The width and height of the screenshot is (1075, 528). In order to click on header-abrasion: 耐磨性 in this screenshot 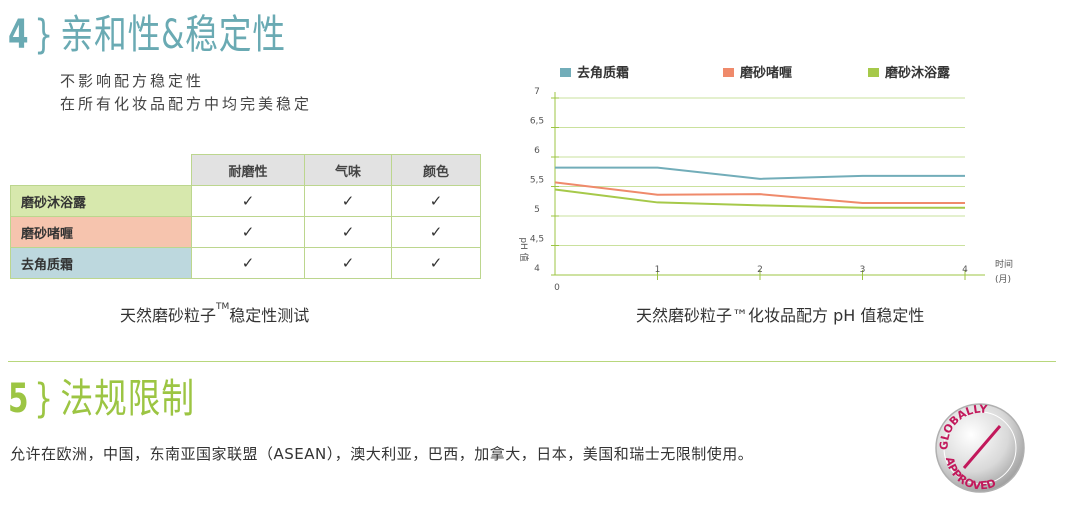, I will do `click(248, 170)`.